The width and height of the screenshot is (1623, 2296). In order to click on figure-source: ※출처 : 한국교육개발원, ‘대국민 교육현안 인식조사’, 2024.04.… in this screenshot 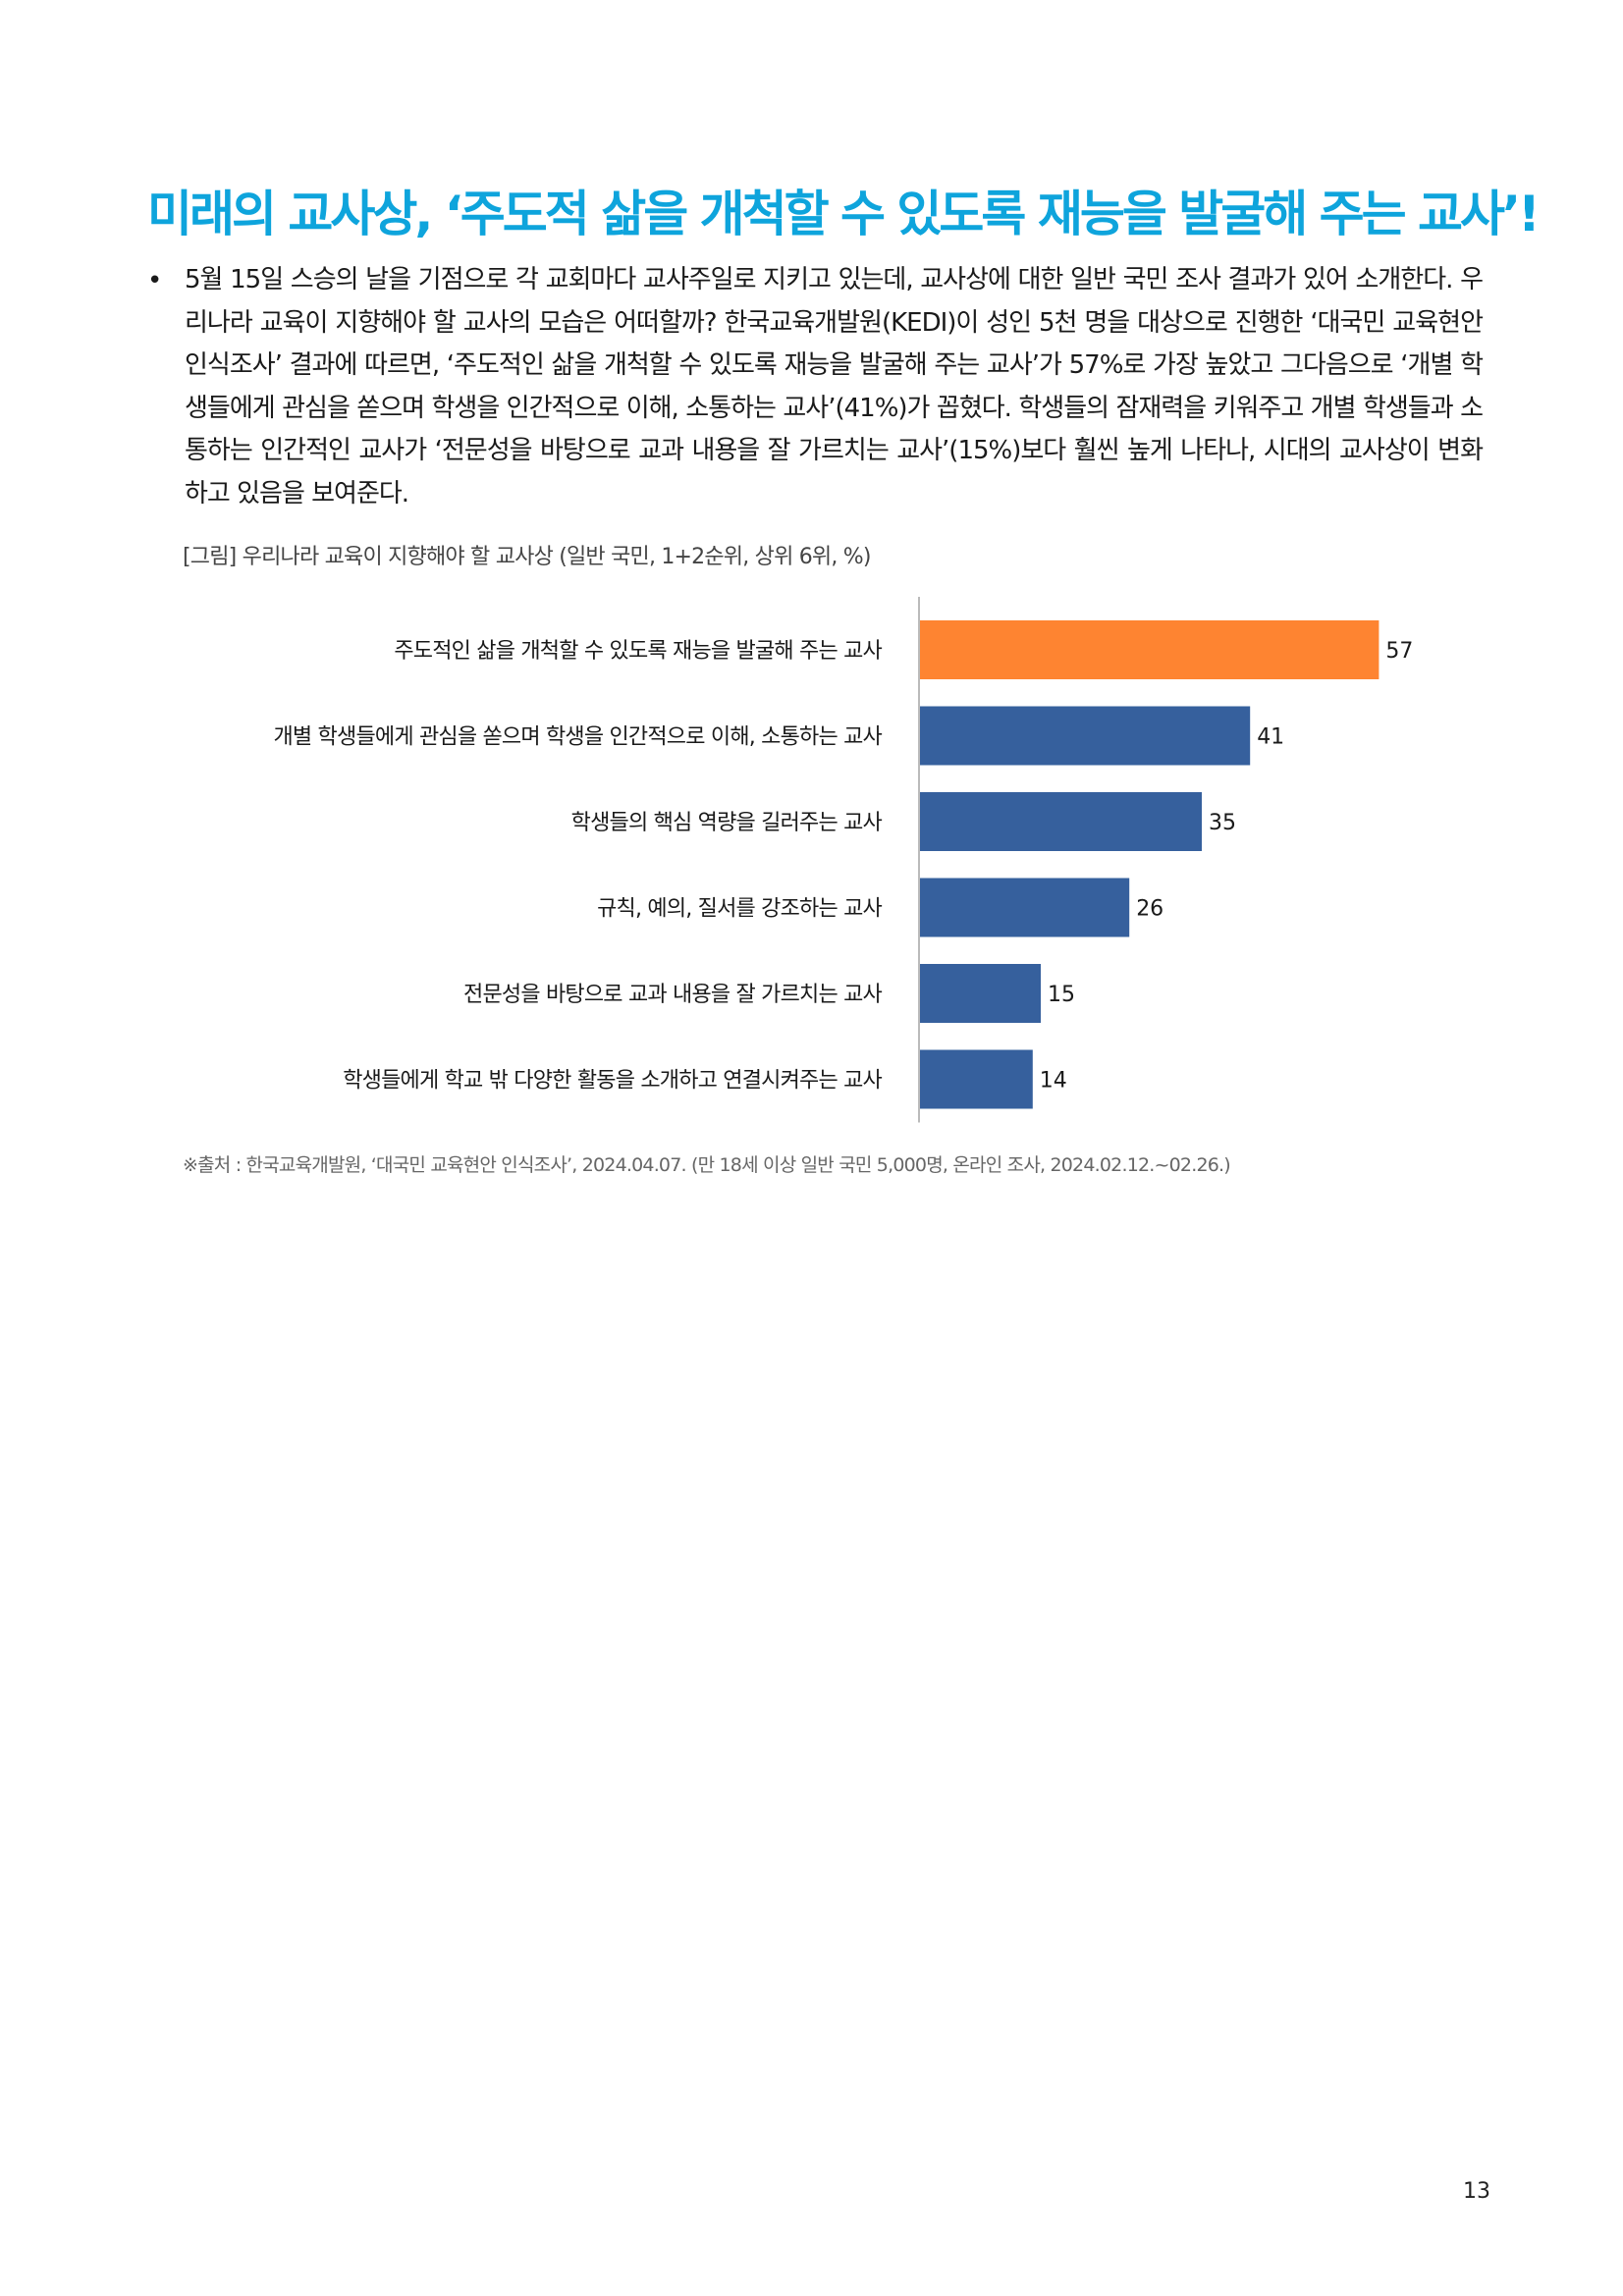, I will do `click(707, 1165)`.